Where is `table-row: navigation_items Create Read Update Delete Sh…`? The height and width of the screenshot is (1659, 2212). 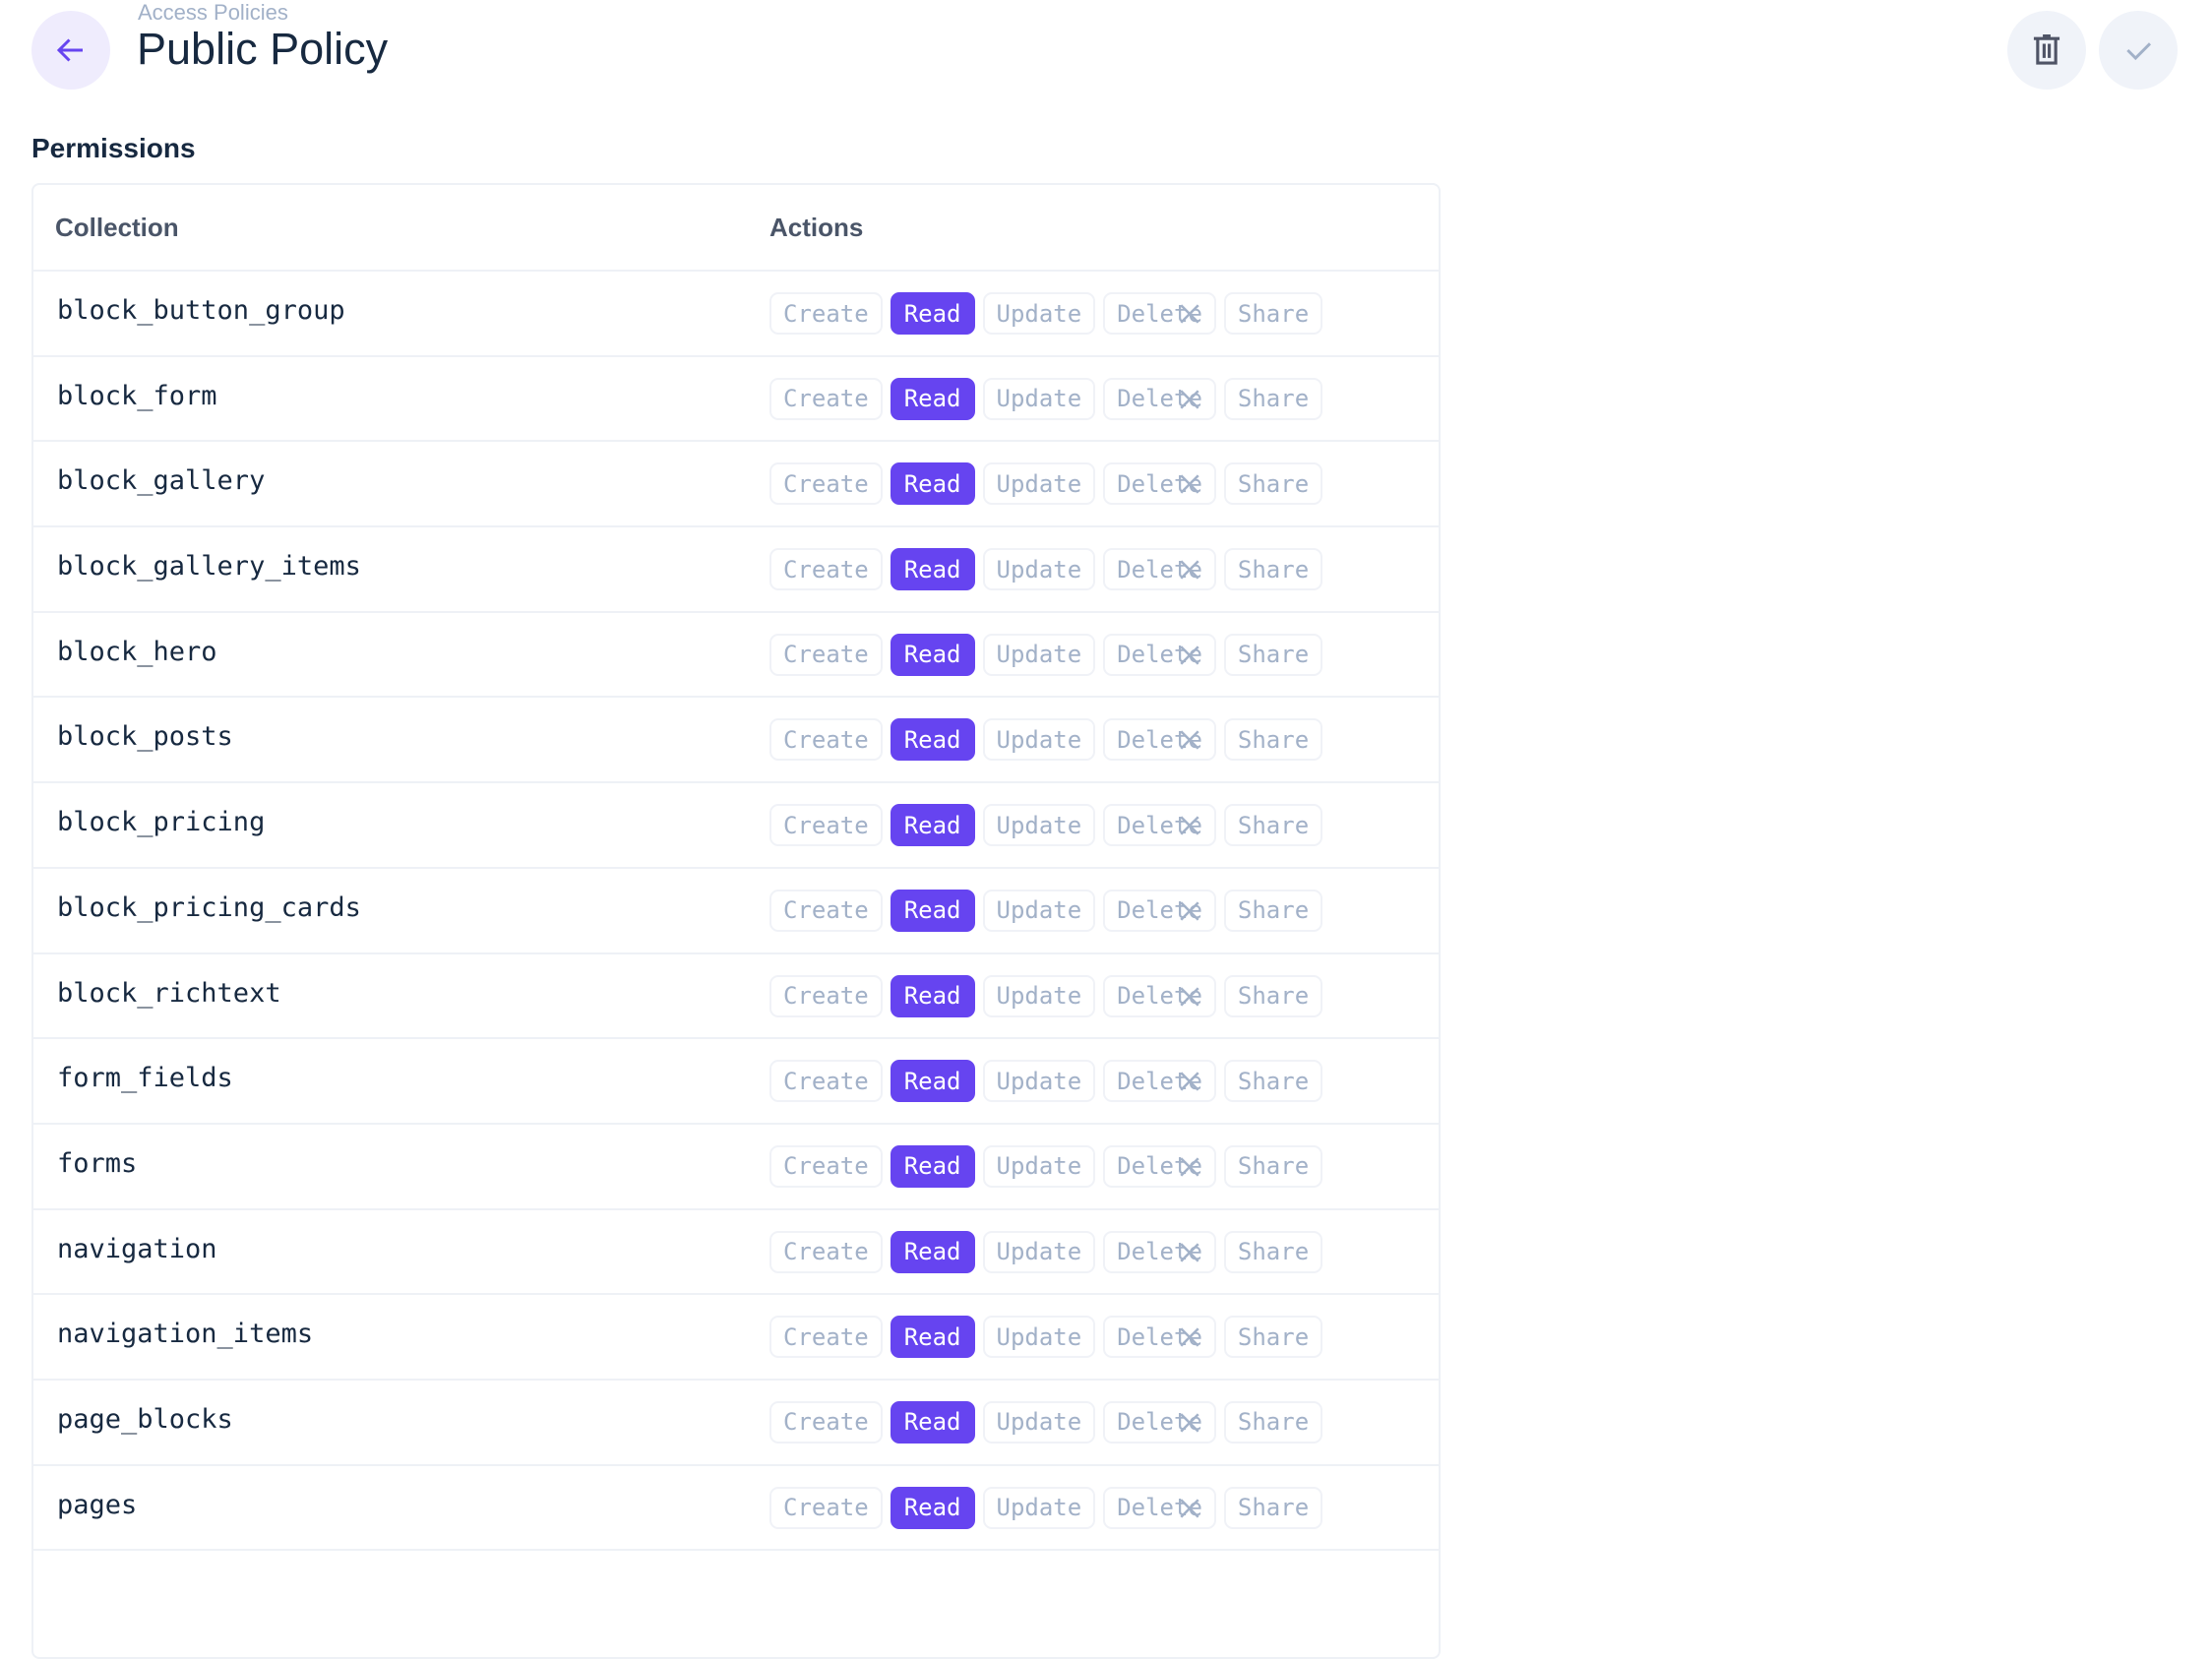 table-row: navigation_items Create Read Update Delete Sh… is located at coordinates (736, 1338).